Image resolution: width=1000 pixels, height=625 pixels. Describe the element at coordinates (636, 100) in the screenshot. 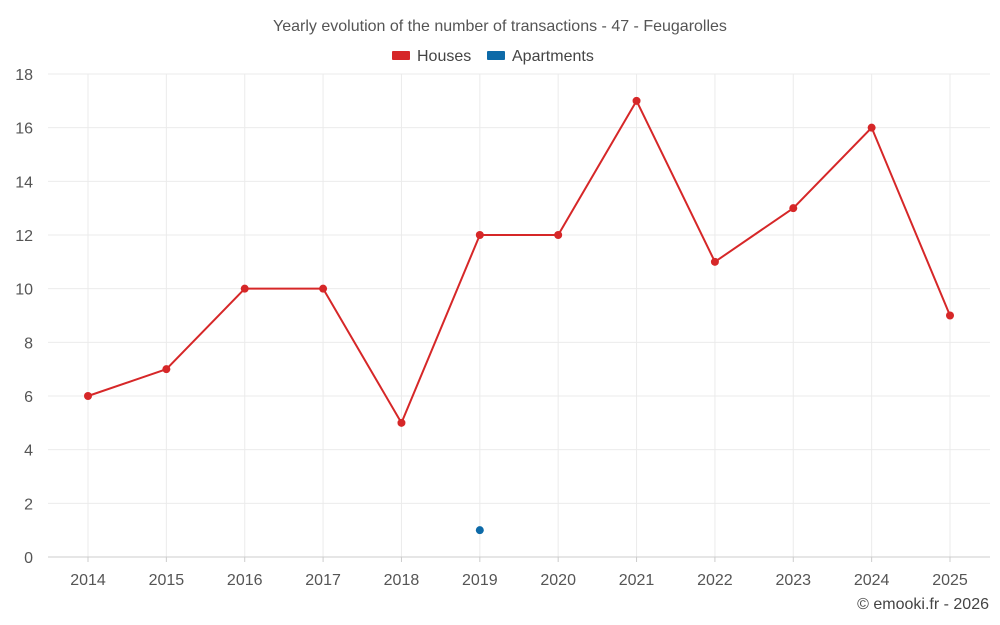

I see `data-point-houses-2021` at that location.